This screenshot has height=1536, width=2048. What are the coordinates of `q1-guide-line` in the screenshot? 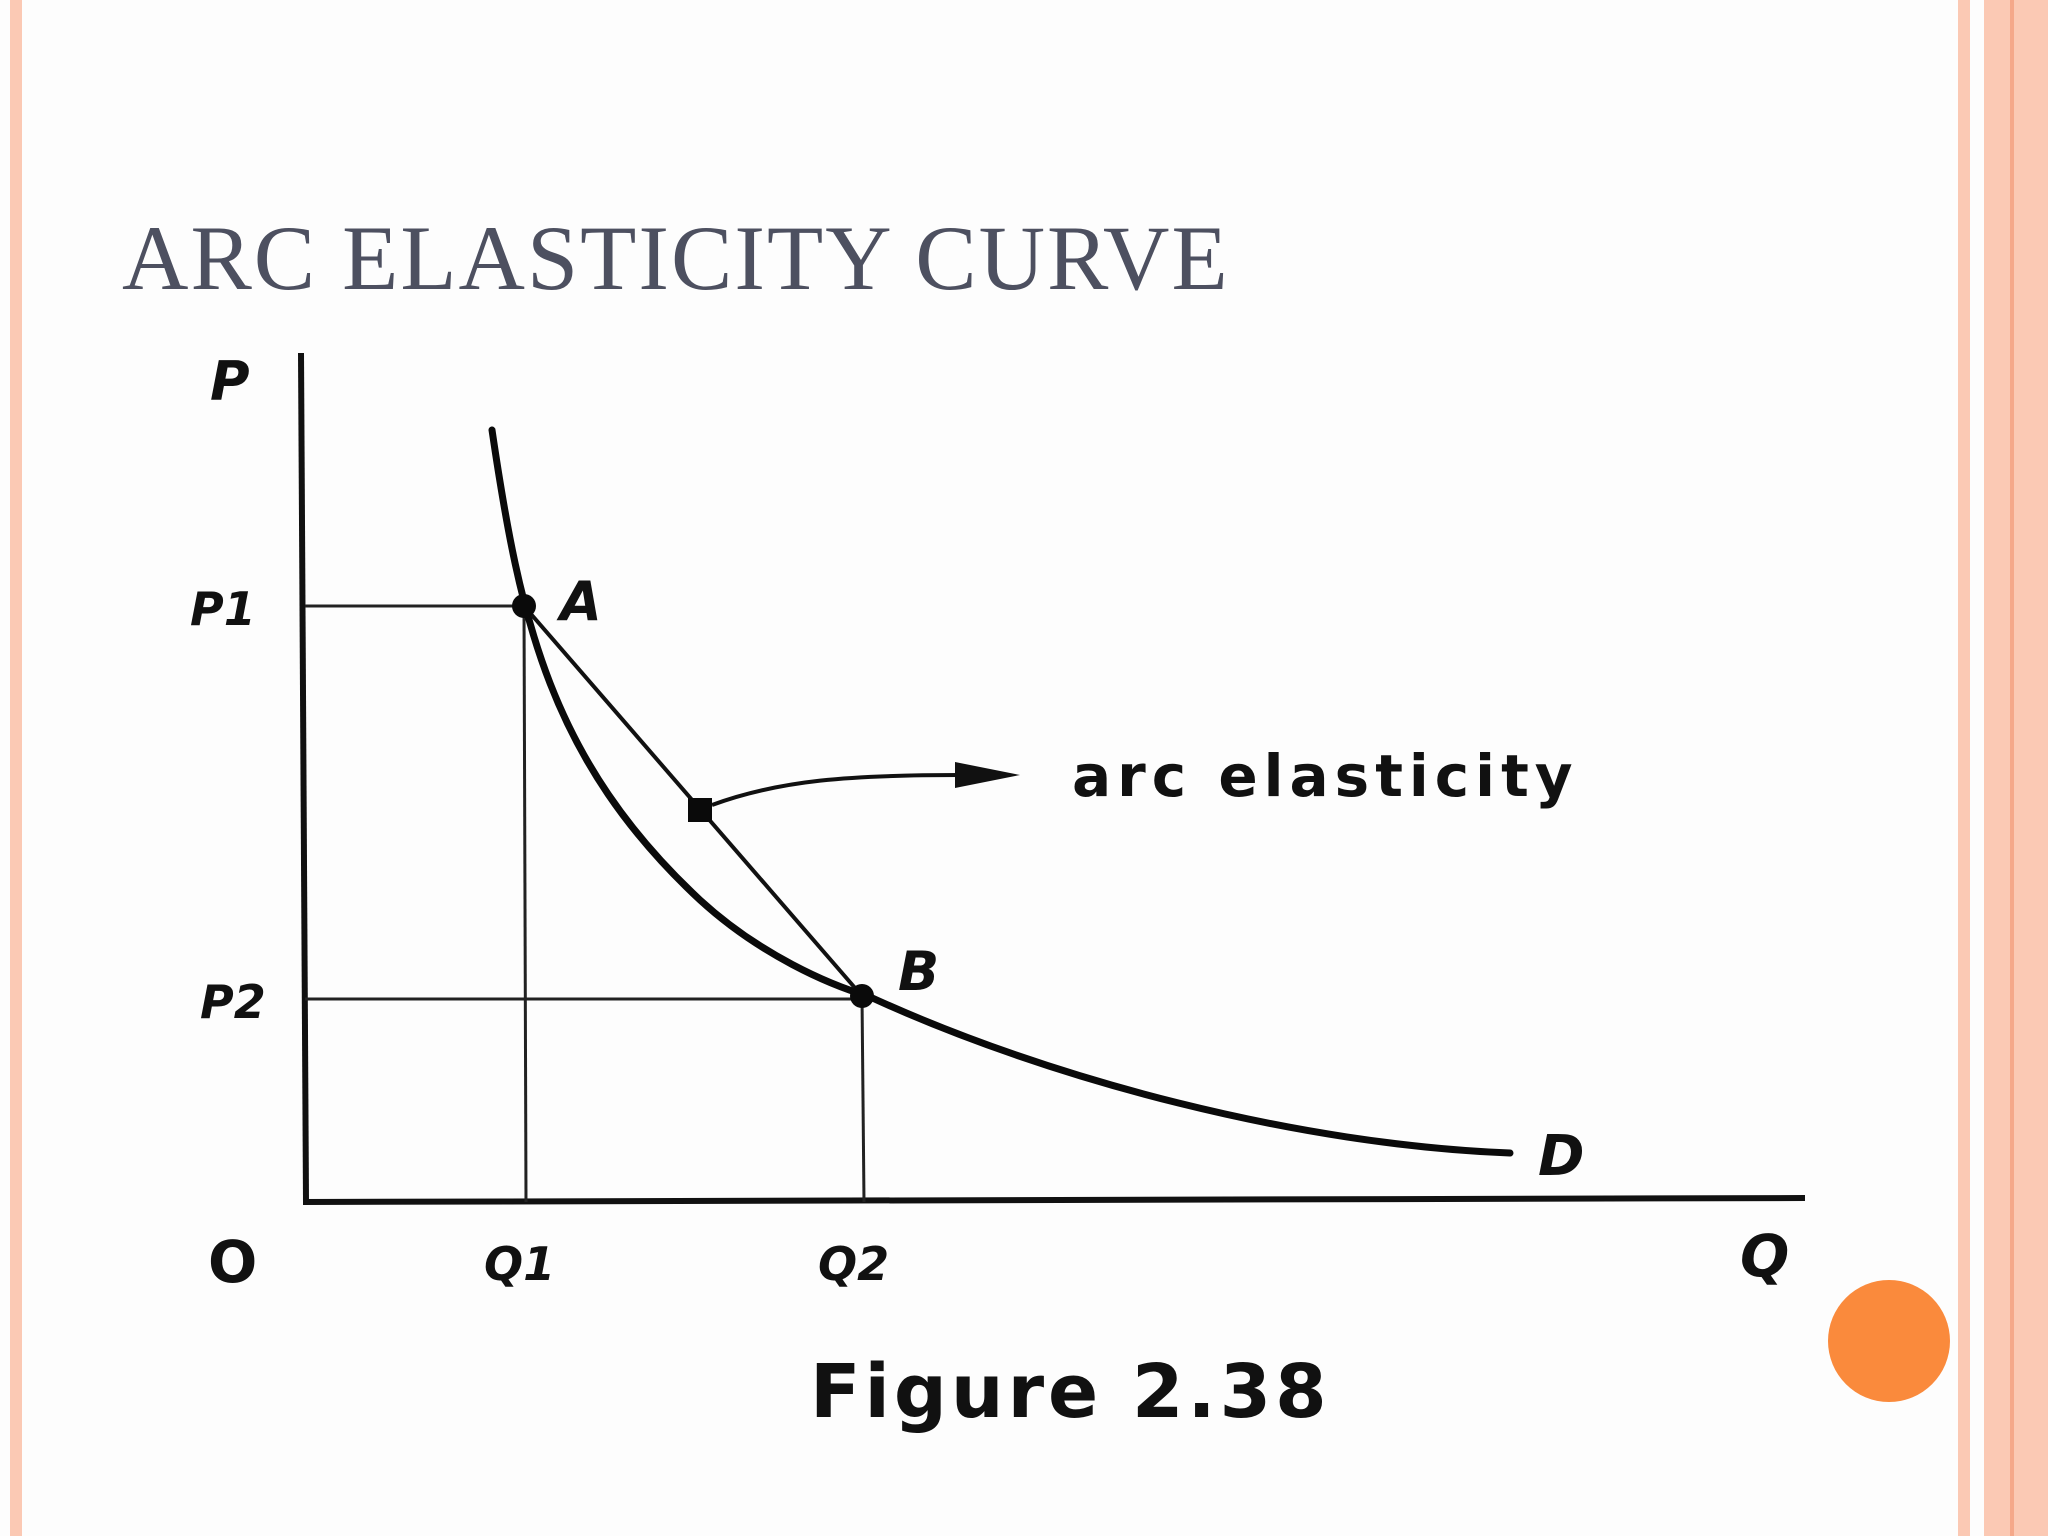 It's located at (525, 904).